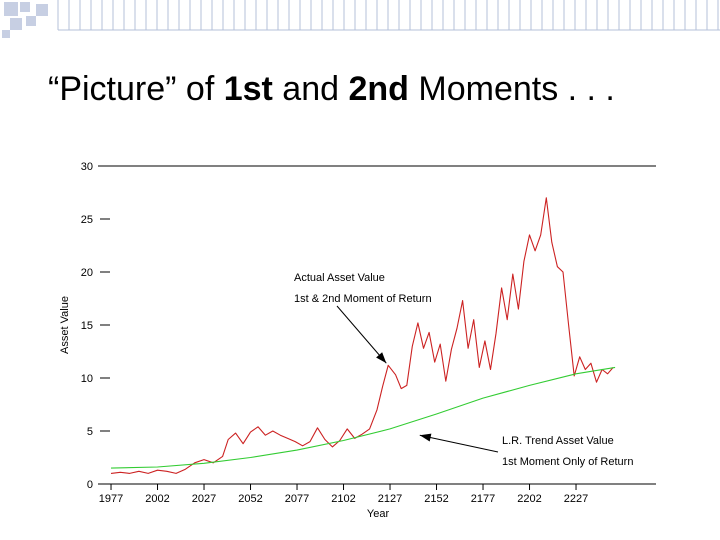 This screenshot has height=540, width=720. Describe the element at coordinates (248, 89) in the screenshot. I see `title-part-2: 1st` at that location.